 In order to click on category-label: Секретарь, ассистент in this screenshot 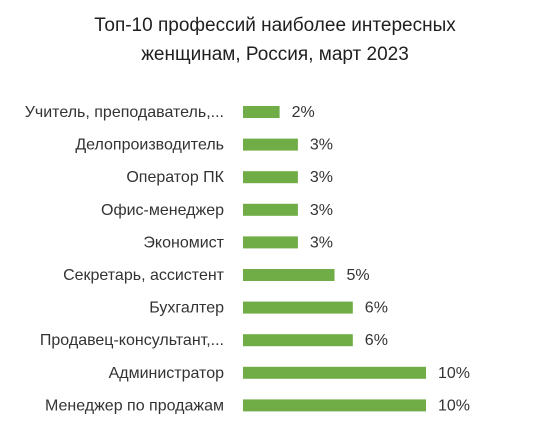, I will do `click(144, 275)`.